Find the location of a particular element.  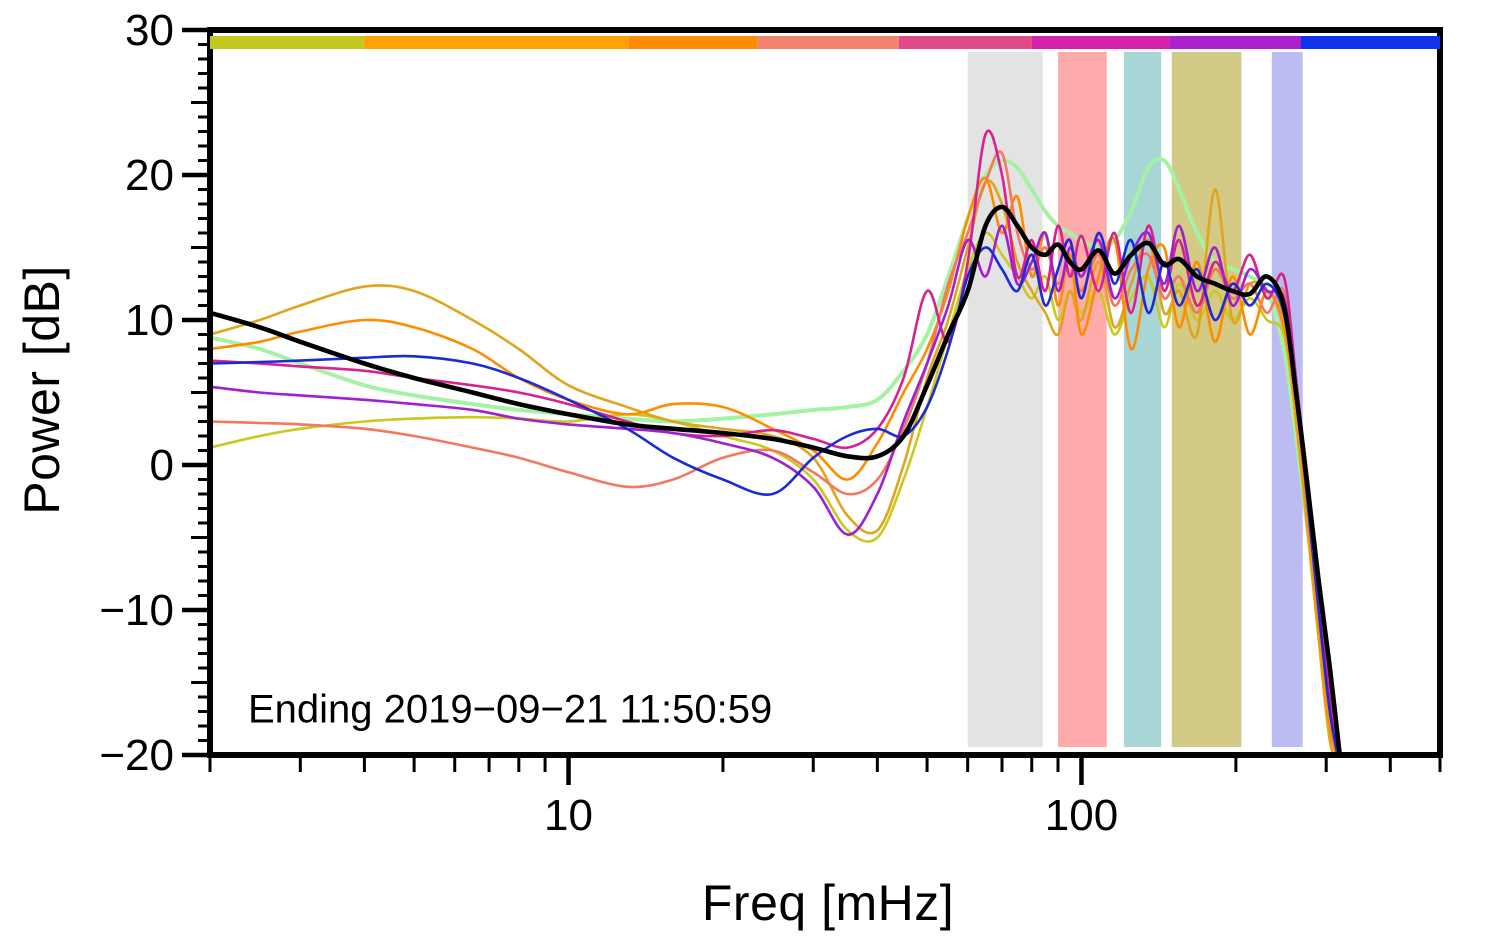

ending-timestamp-annotation: Ending 2019−09−21 11:50:59 is located at coordinates (510, 709).